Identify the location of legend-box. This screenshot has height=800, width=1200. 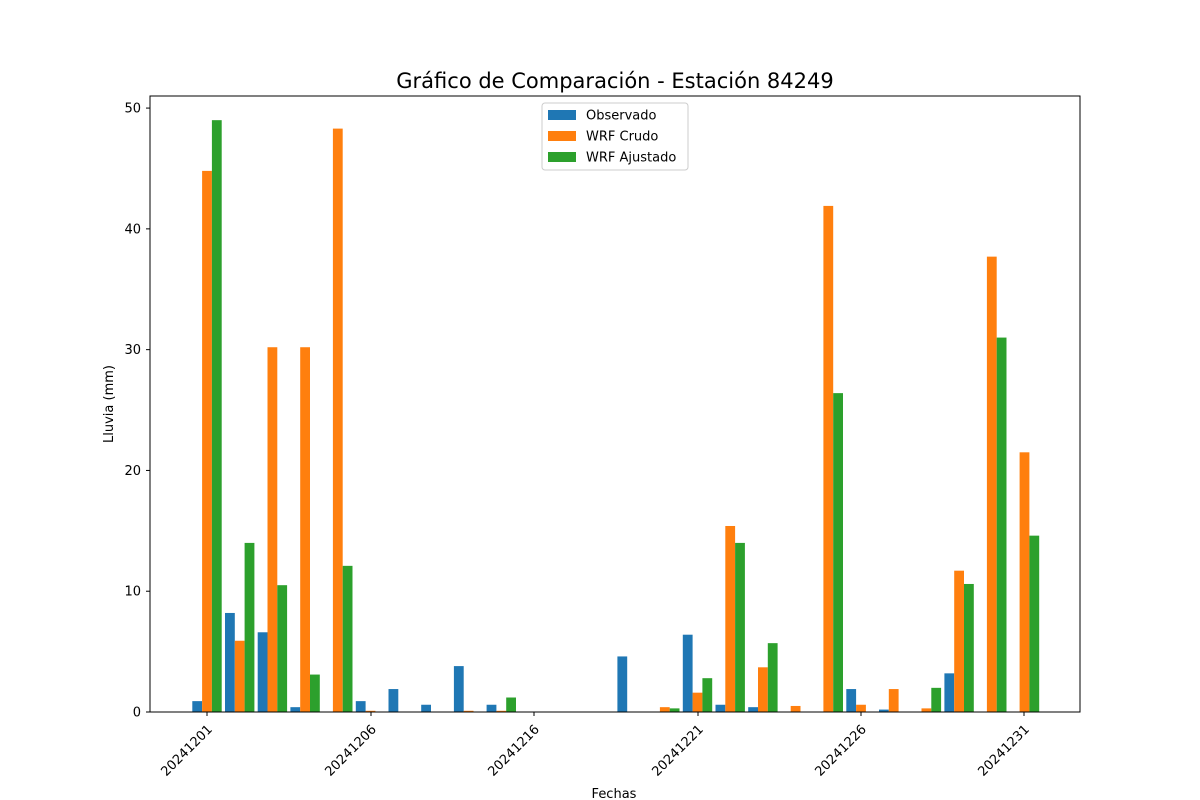
(615, 136).